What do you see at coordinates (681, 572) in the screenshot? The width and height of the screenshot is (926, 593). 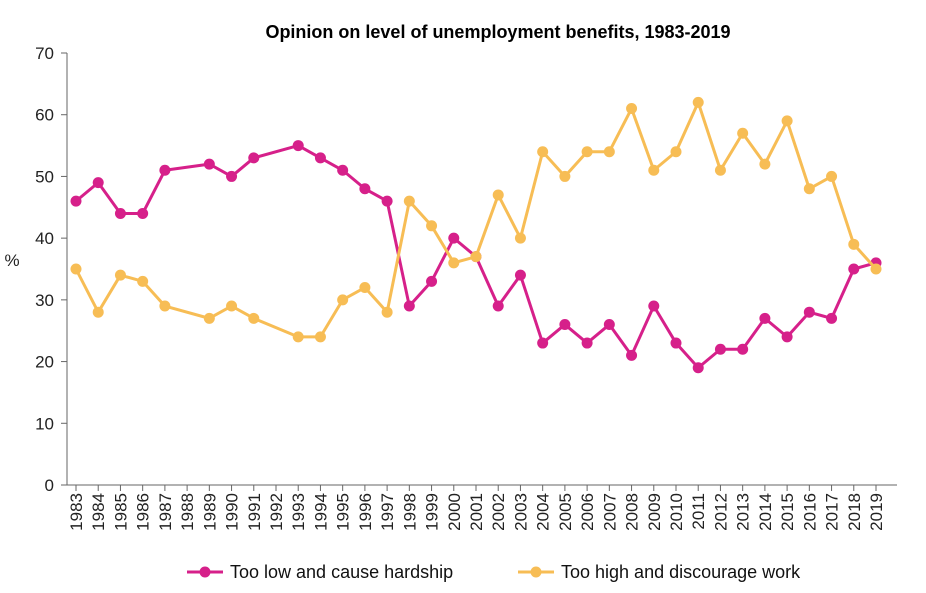 I see `legend-label: Too high and discourage work` at bounding box center [681, 572].